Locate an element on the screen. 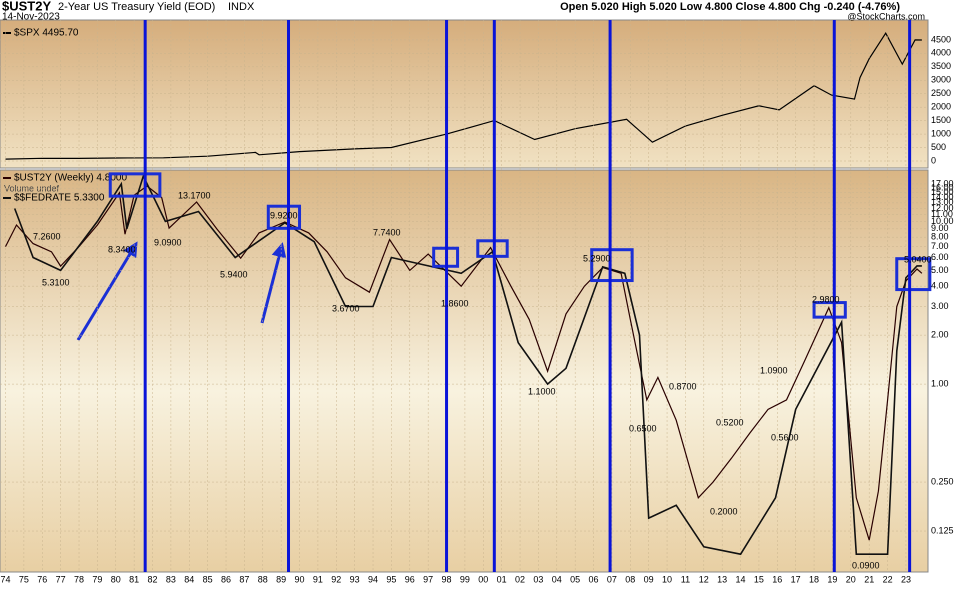 The image size is (960, 592). annotation: 1.0900 is located at coordinates (774, 370).